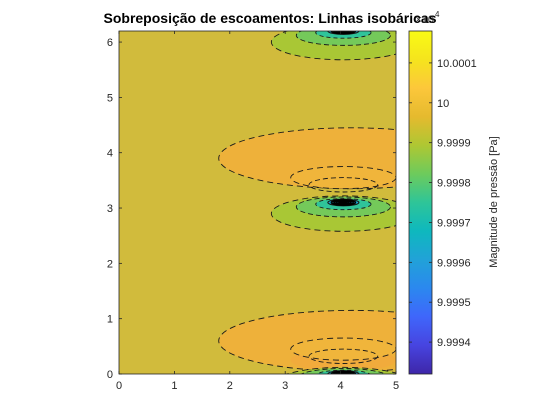 Image resolution: width=560 pixels, height=420 pixels. I want to click on colorbar-tick-label: 10.0001, so click(457, 64).